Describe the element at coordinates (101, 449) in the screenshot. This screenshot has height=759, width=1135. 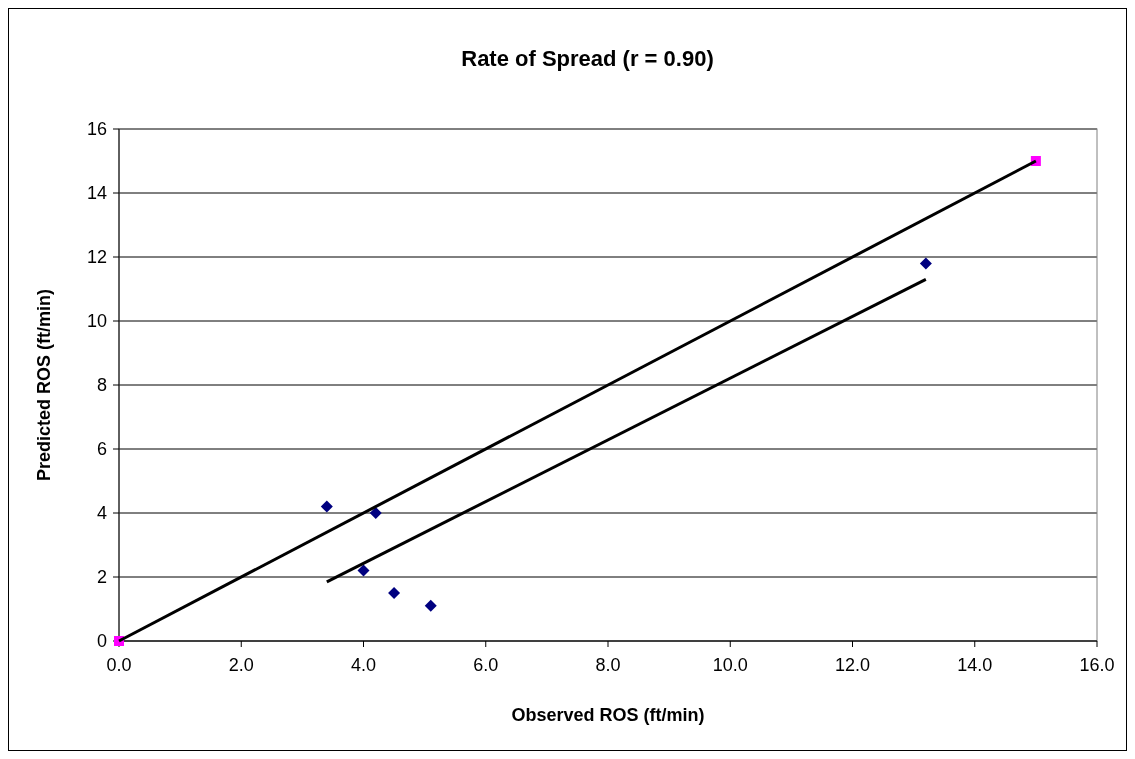
I see `y-tick-label: 6` at that location.